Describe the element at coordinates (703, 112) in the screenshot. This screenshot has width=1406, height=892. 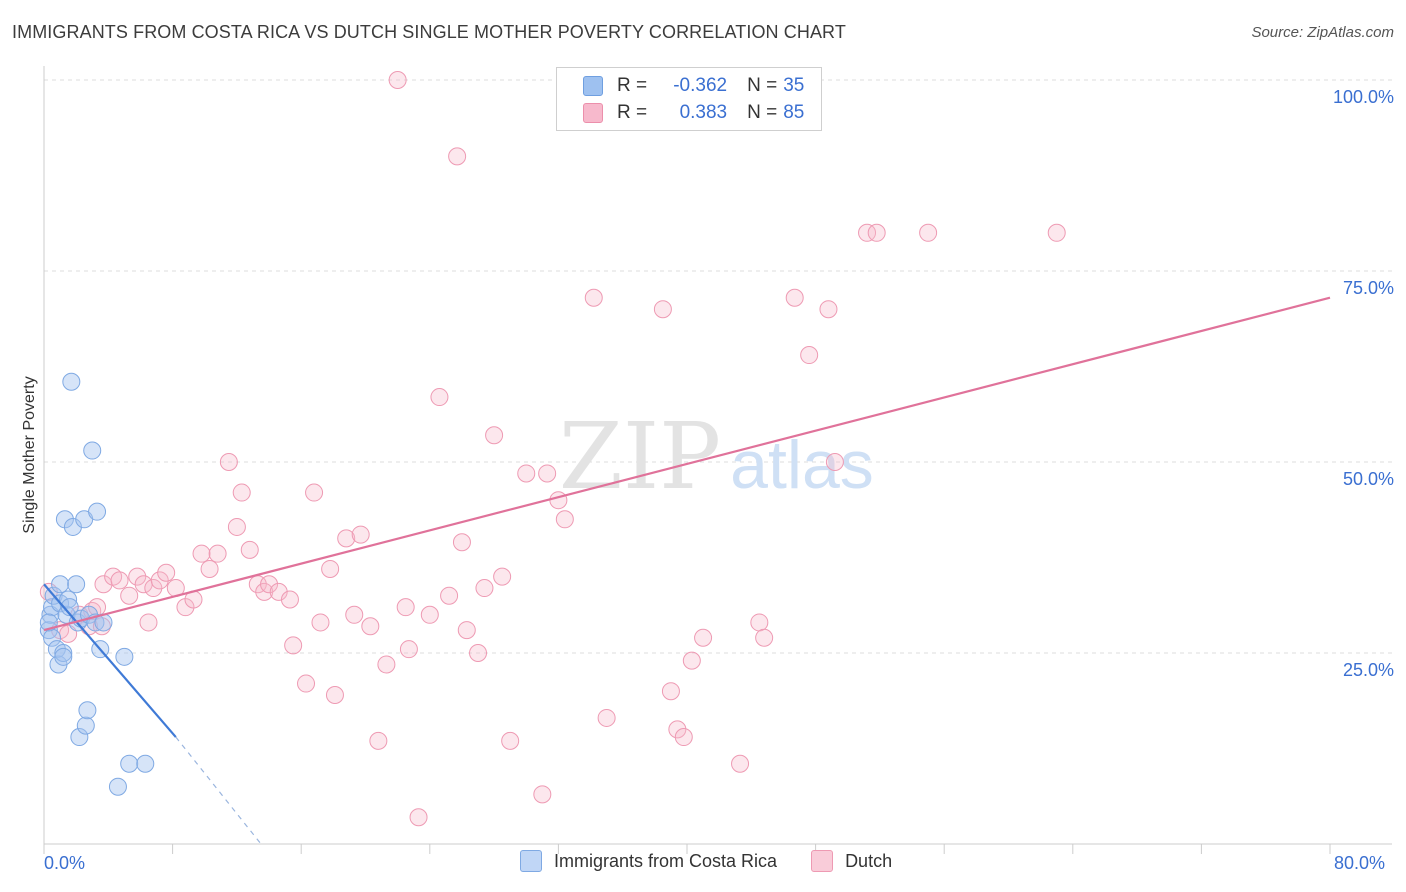
I see `legend-r-value: 0.383` at that location.